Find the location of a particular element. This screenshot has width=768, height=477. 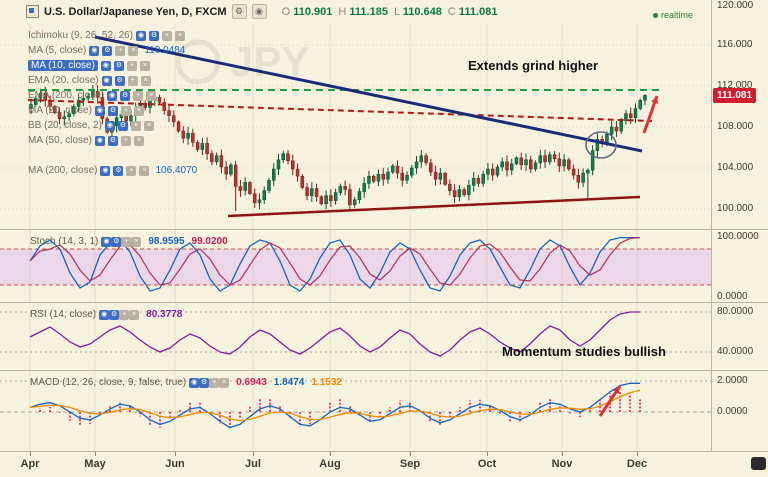

close-label: C is located at coordinates (451, 11).